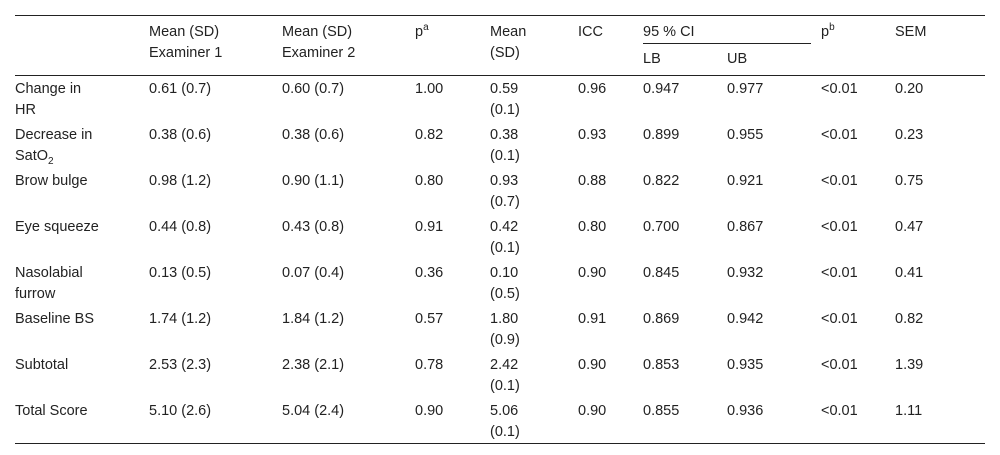  What do you see at coordinates (534, 330) in the screenshot?
I see `cell-mean-sd: 1.80 (0.9)` at bounding box center [534, 330].